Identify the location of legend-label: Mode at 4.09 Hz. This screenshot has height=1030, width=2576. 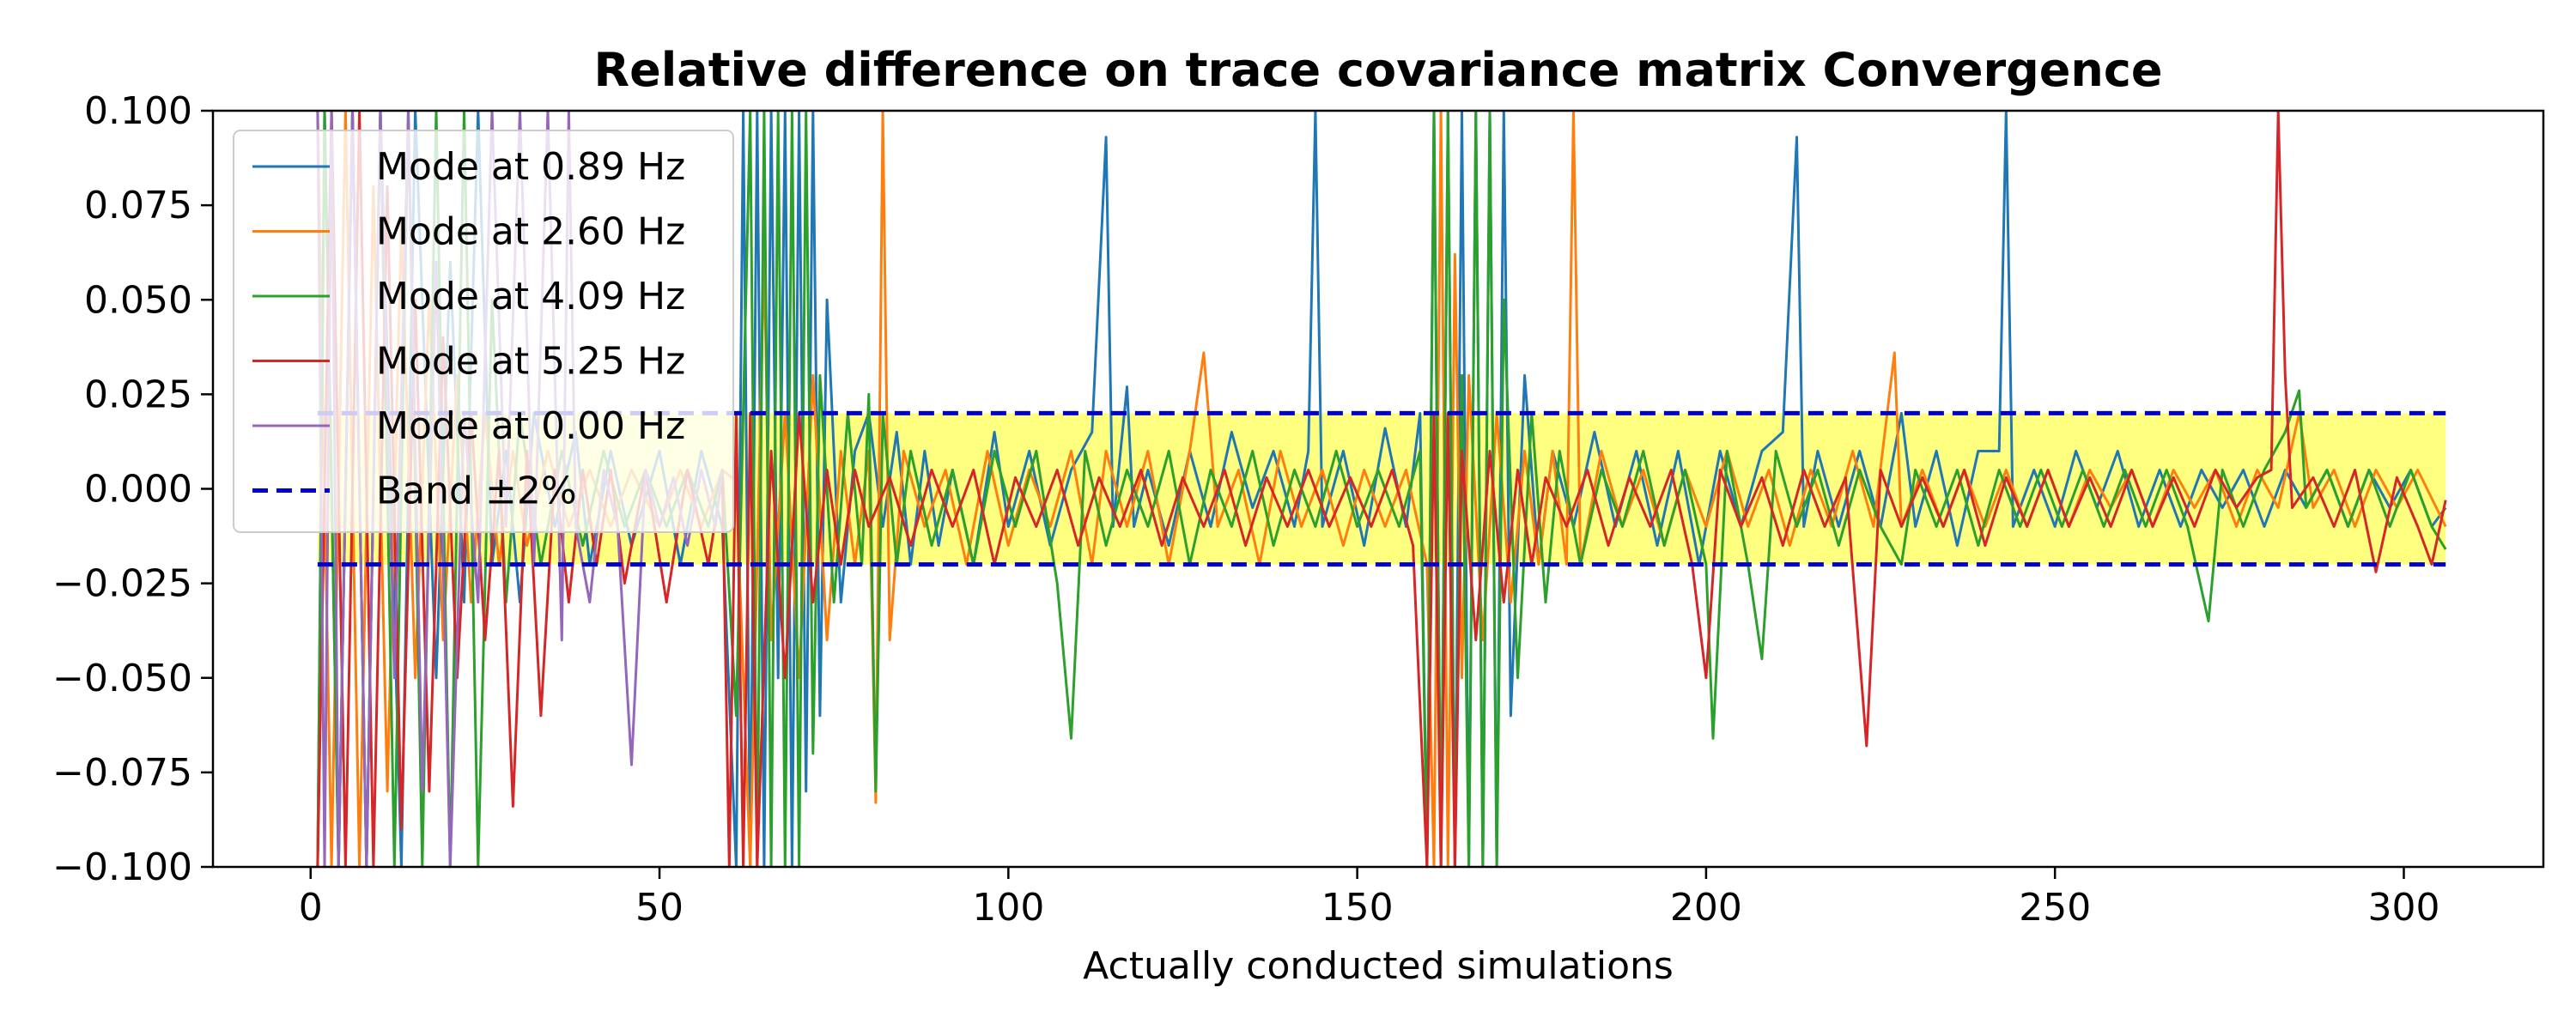
(530, 296).